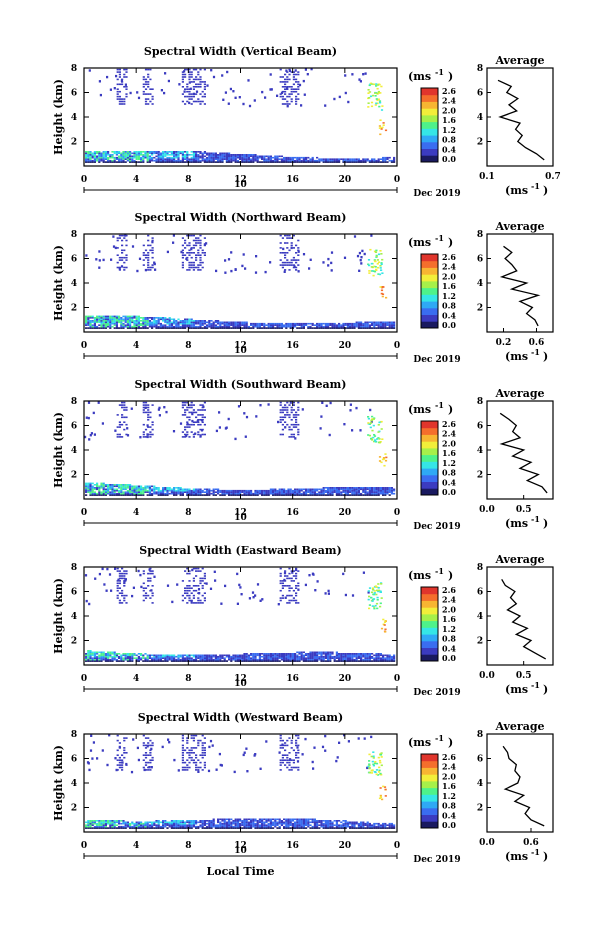 The width and height of the screenshot is (615, 933). Describe the element at coordinates (520, 286) in the screenshot. I see `average-profile-line` at that location.